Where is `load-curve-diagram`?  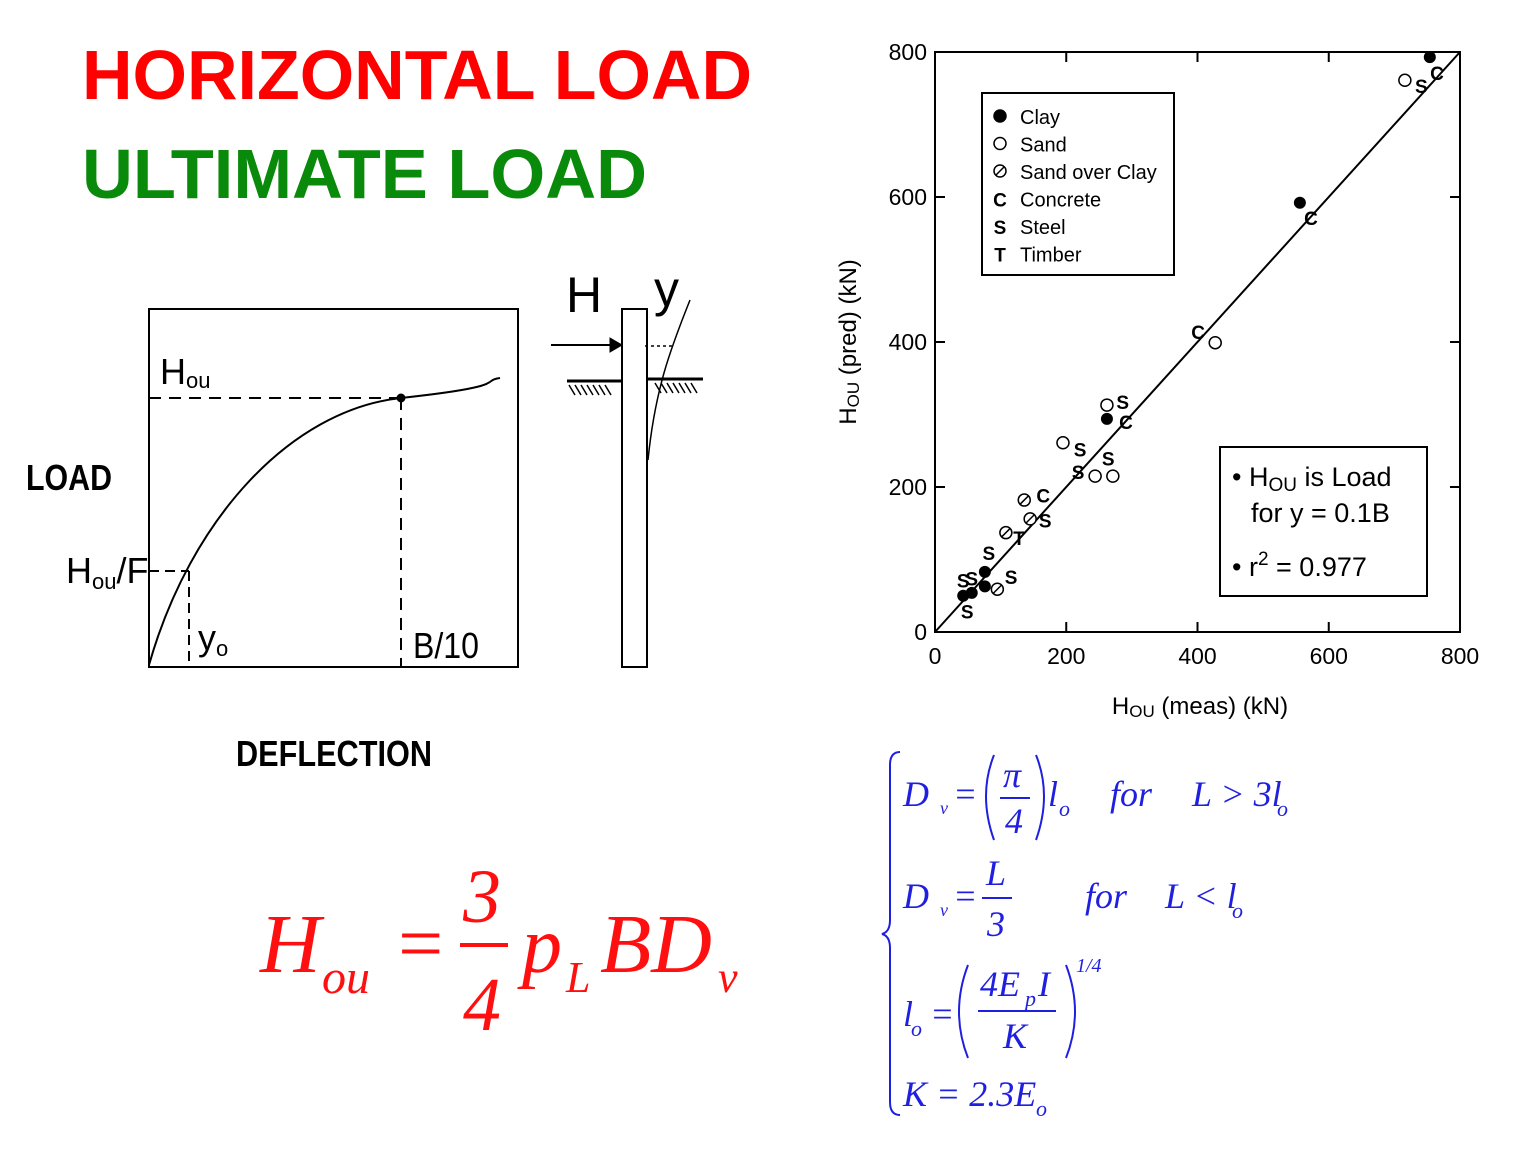 load-curve-diagram is located at coordinates (333, 488).